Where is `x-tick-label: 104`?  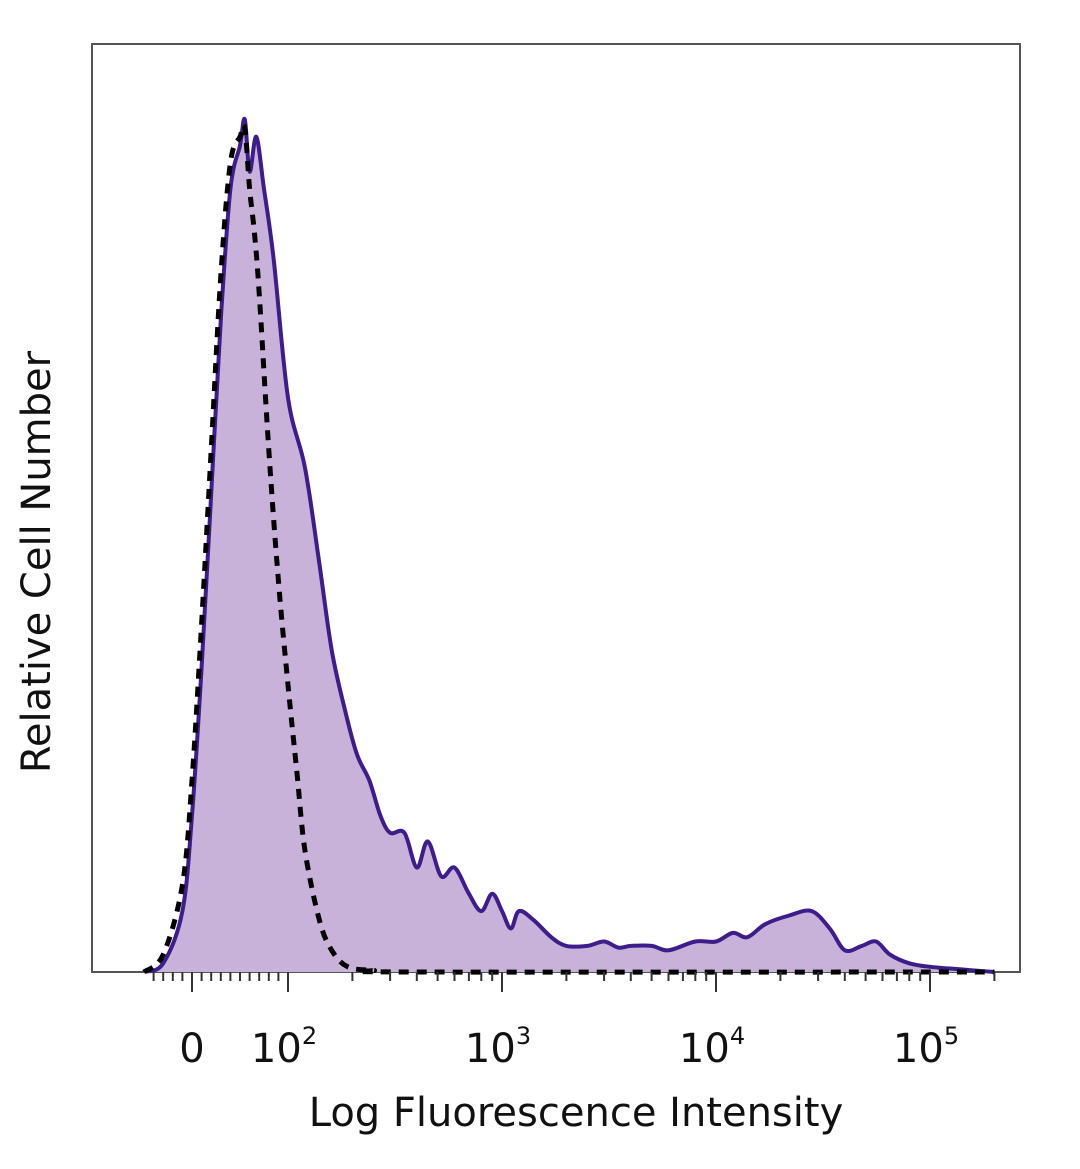 x-tick-label: 104 is located at coordinates (712, 1047).